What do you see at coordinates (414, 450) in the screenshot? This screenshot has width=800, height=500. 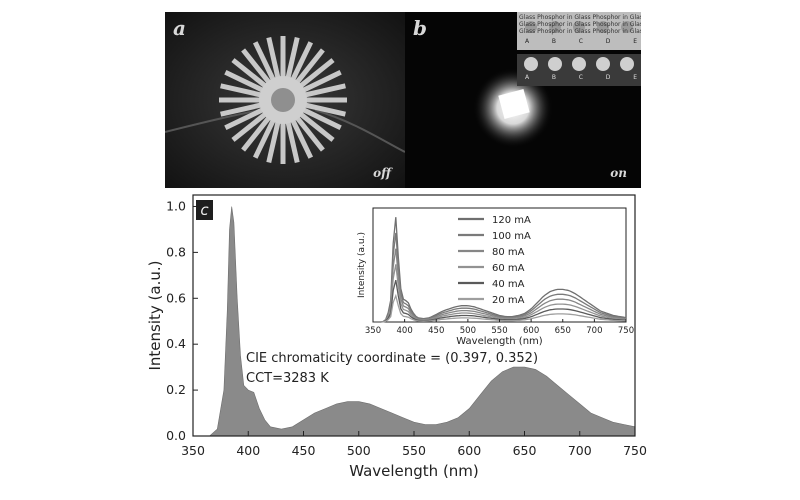 I see `x-tick-label: 550` at bounding box center [414, 450].